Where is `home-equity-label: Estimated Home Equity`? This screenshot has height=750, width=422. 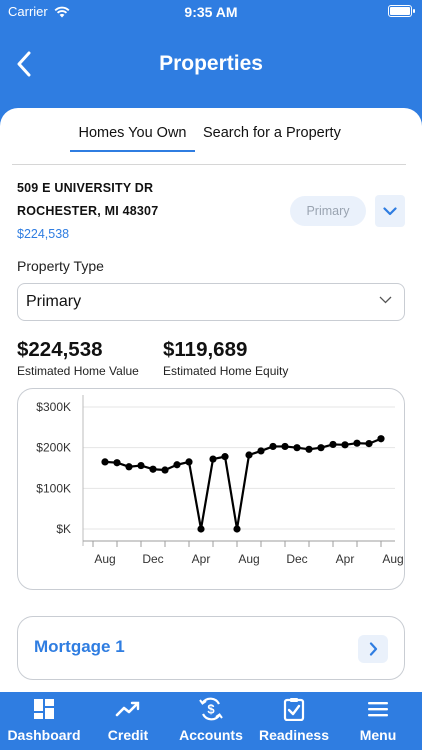 home-equity-label: Estimated Home Equity is located at coordinates (226, 371).